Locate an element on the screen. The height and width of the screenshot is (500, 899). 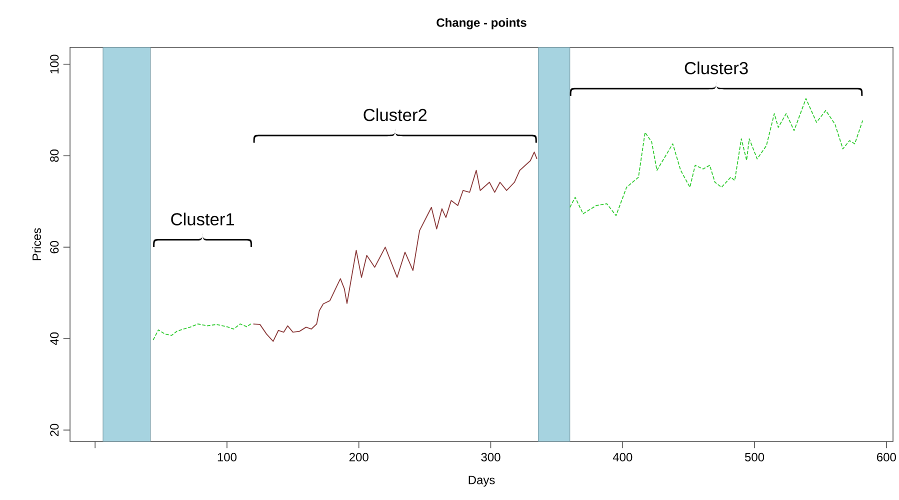
y-tick-label: 60 is located at coordinates (54, 247).